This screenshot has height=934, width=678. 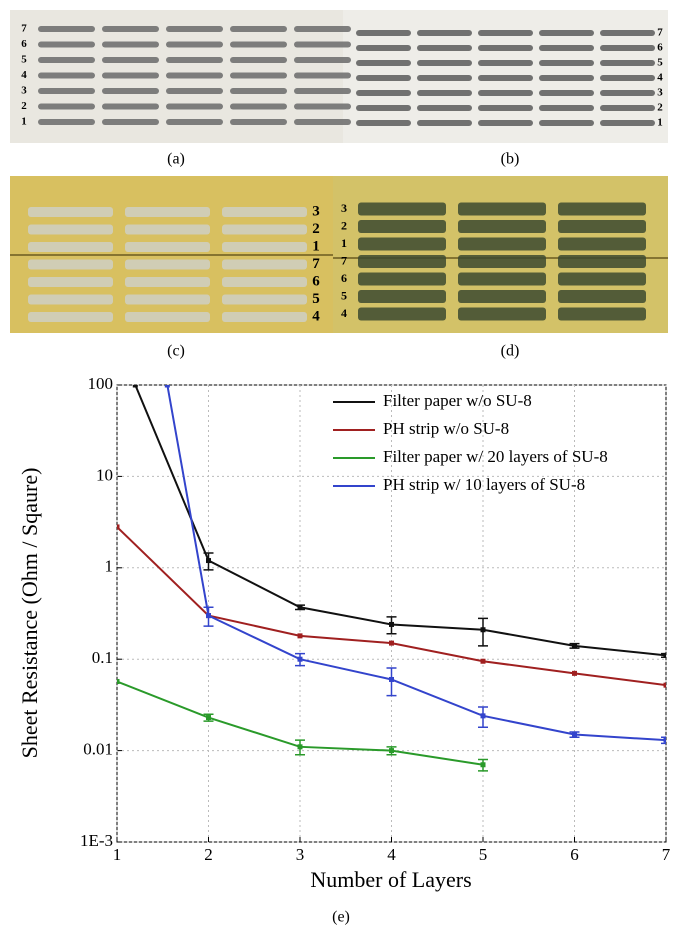 What do you see at coordinates (446, 428) in the screenshot?
I see `legend-label: PH strip w/o SU-8` at bounding box center [446, 428].